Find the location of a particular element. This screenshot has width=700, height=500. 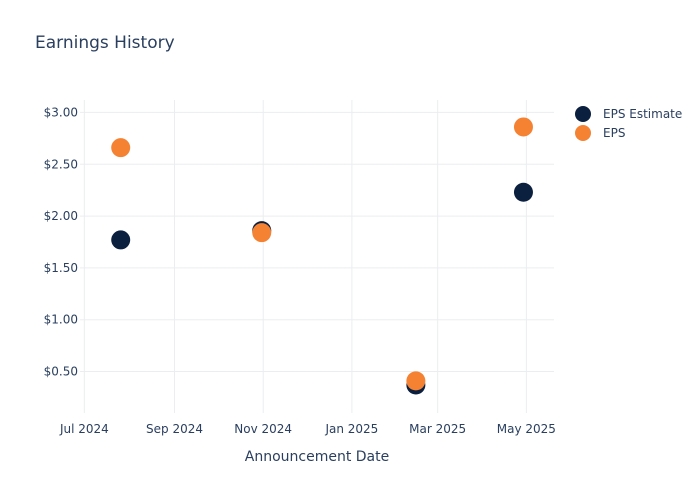

legend: EPS Estimate EPS is located at coordinates (628, 123).